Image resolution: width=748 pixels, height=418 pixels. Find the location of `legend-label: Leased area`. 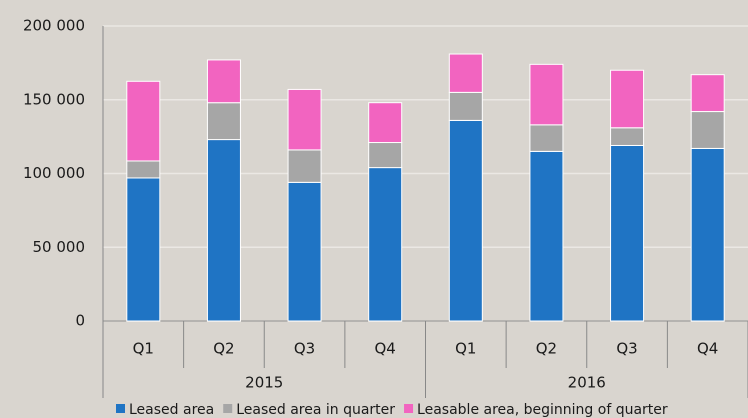

legend-label: Leased area is located at coordinates (171, 410).